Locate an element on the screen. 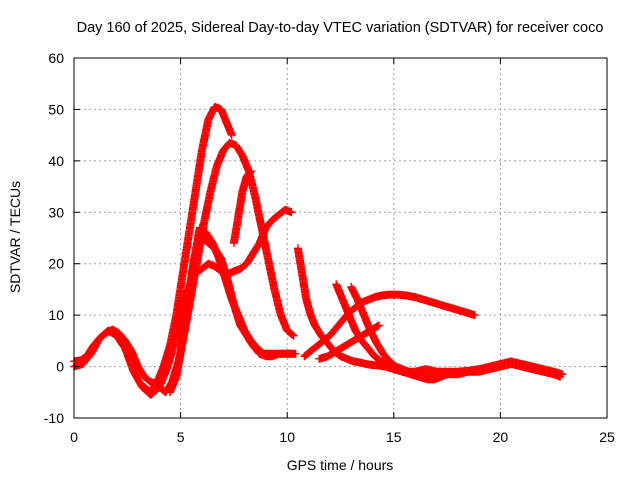  x-tick-label: 0 is located at coordinates (74, 437).